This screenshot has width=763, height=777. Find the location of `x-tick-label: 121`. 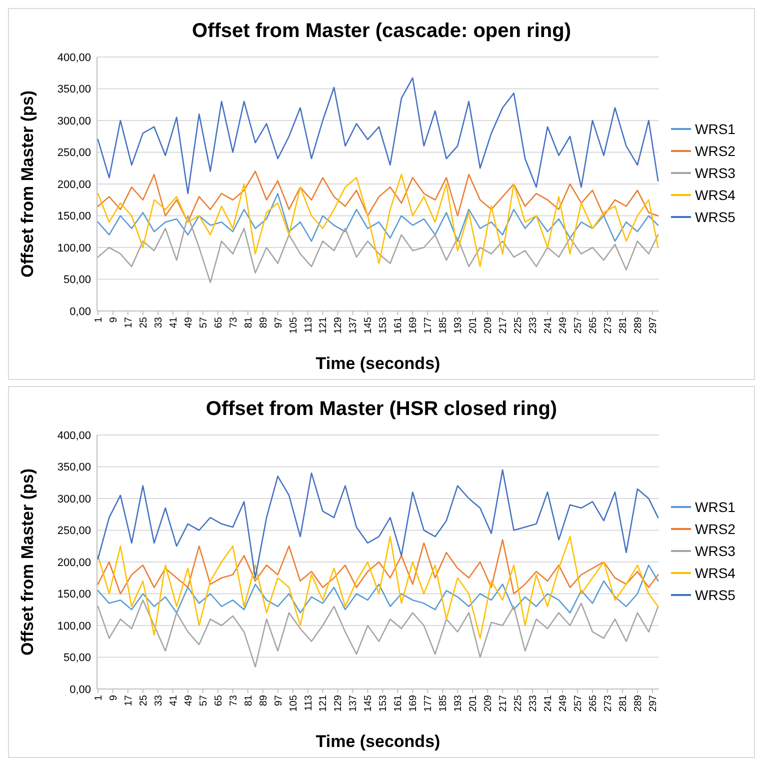

x-tick-label: 121 is located at coordinates (324, 325).